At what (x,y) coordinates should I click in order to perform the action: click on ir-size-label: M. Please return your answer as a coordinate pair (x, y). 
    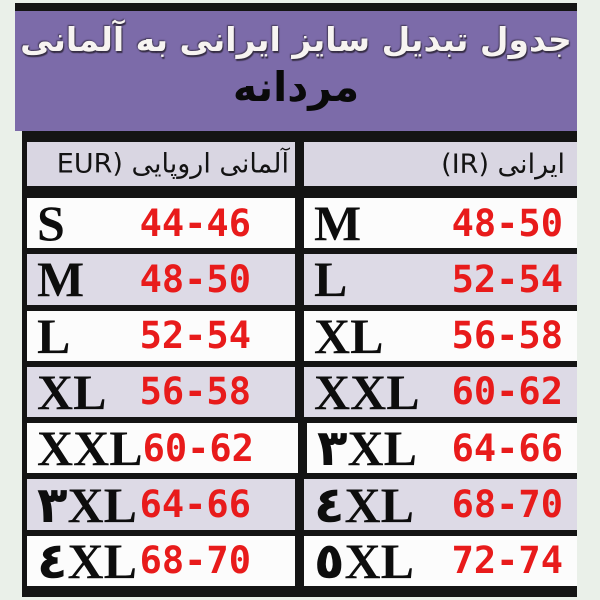
    Looking at the image, I should click on (338, 223).